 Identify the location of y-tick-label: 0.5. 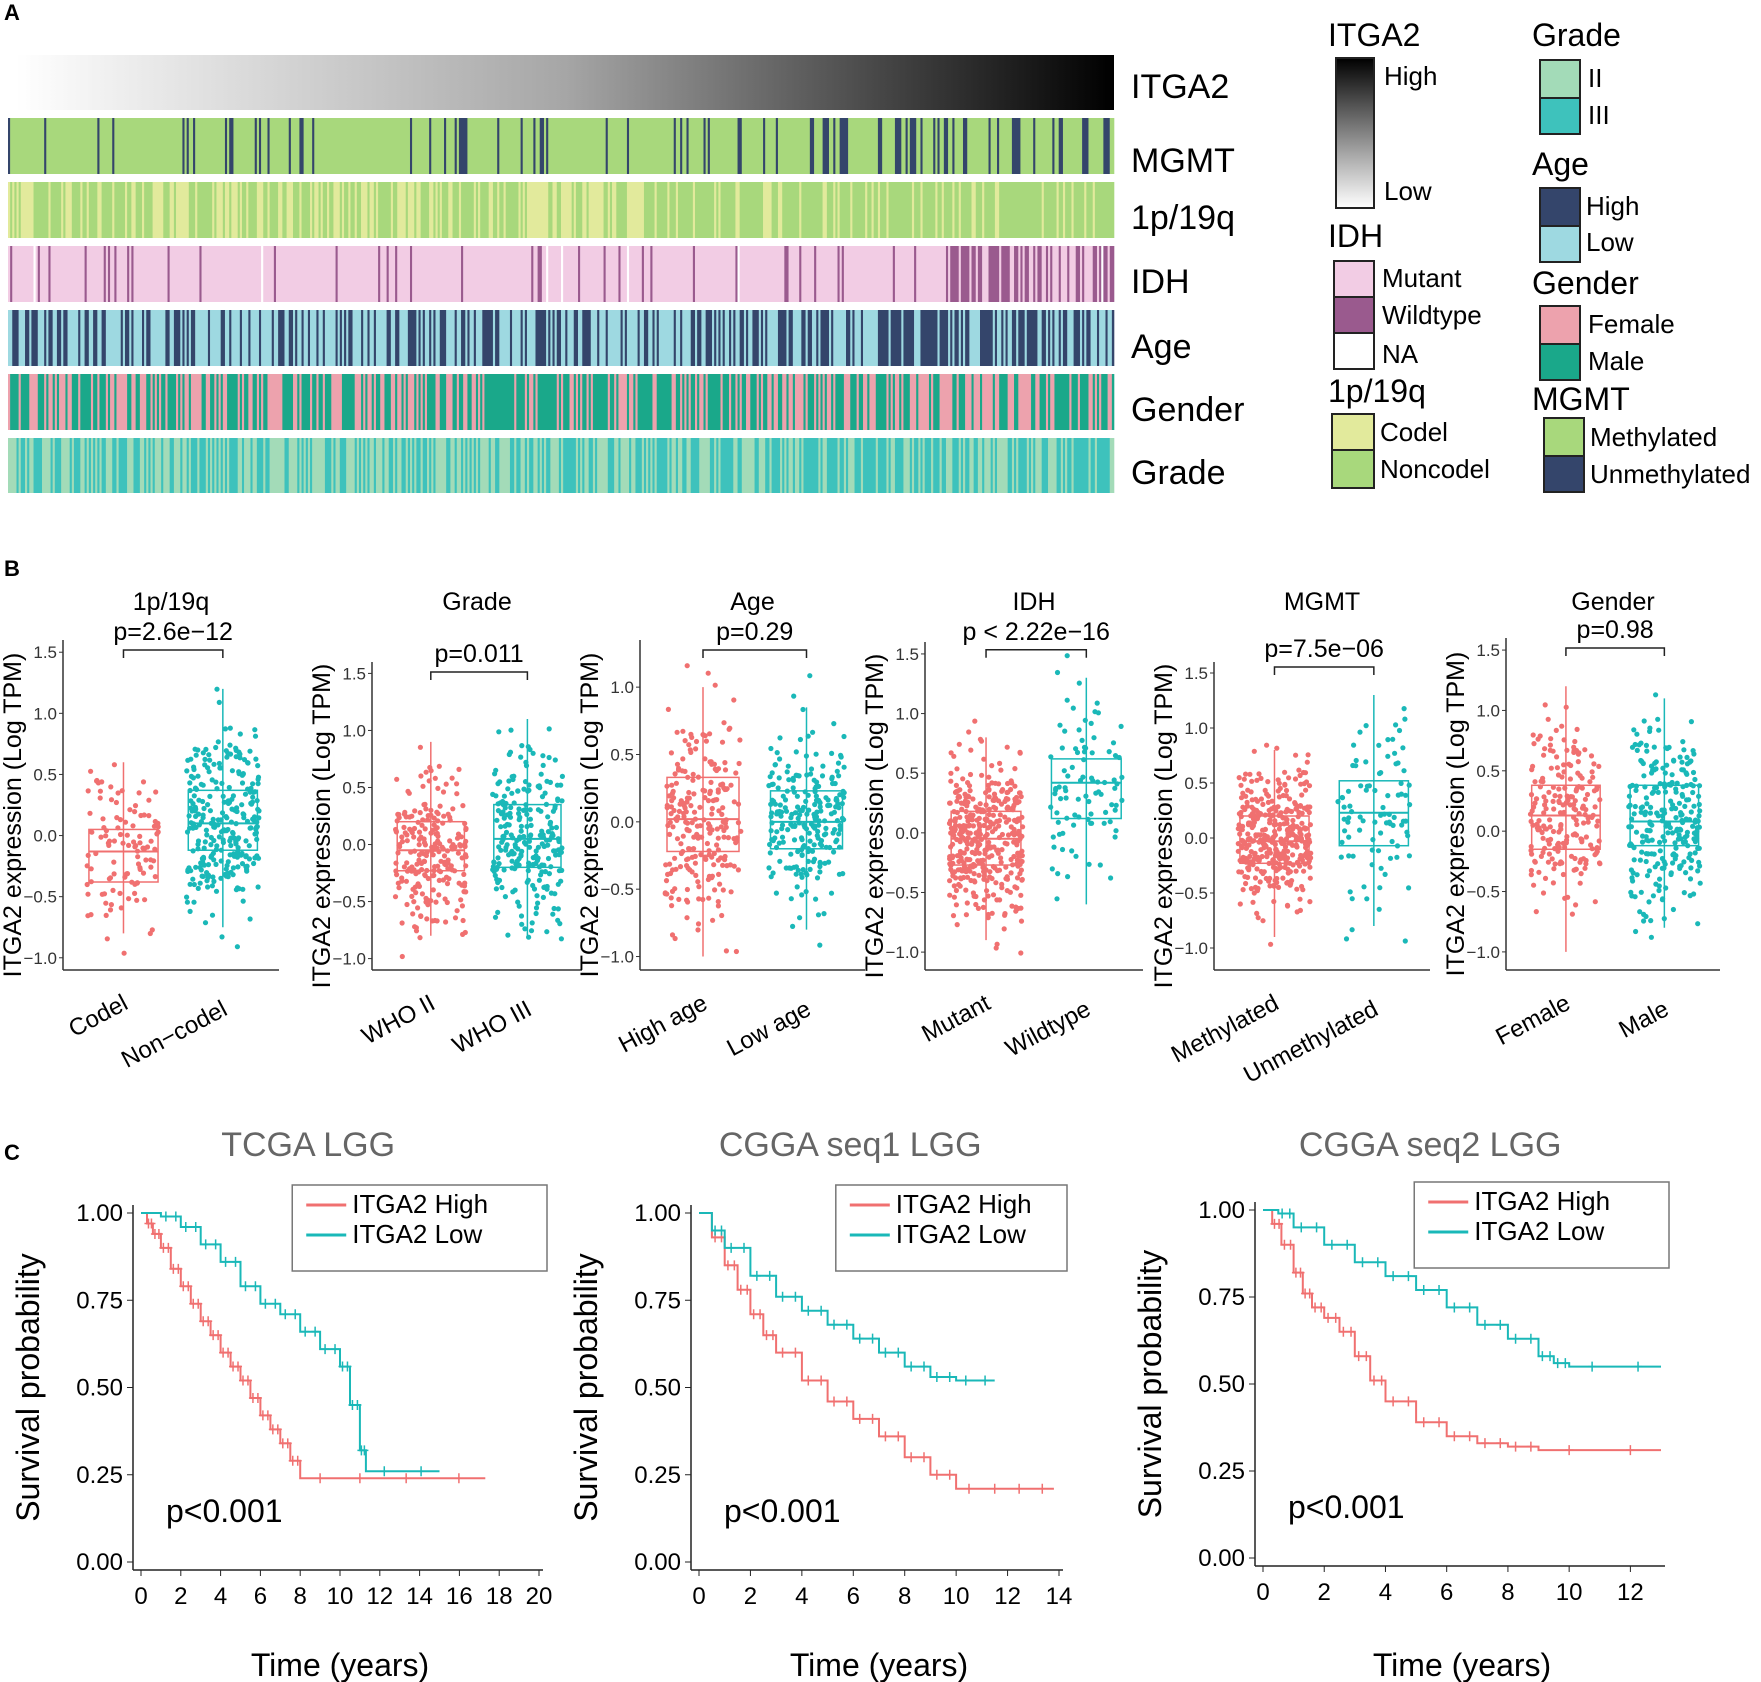
(354, 787).